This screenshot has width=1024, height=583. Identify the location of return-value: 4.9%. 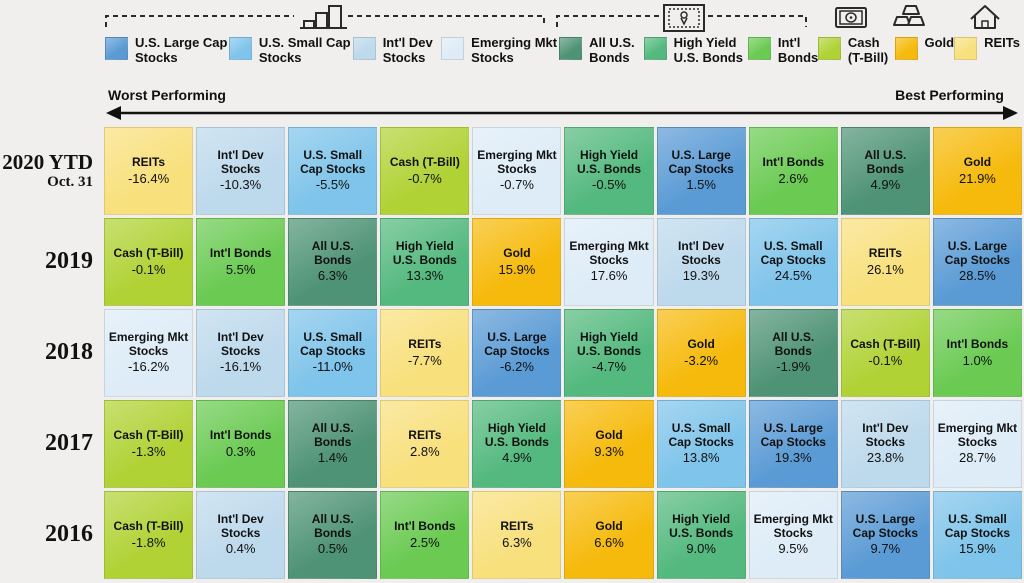
(885, 185).